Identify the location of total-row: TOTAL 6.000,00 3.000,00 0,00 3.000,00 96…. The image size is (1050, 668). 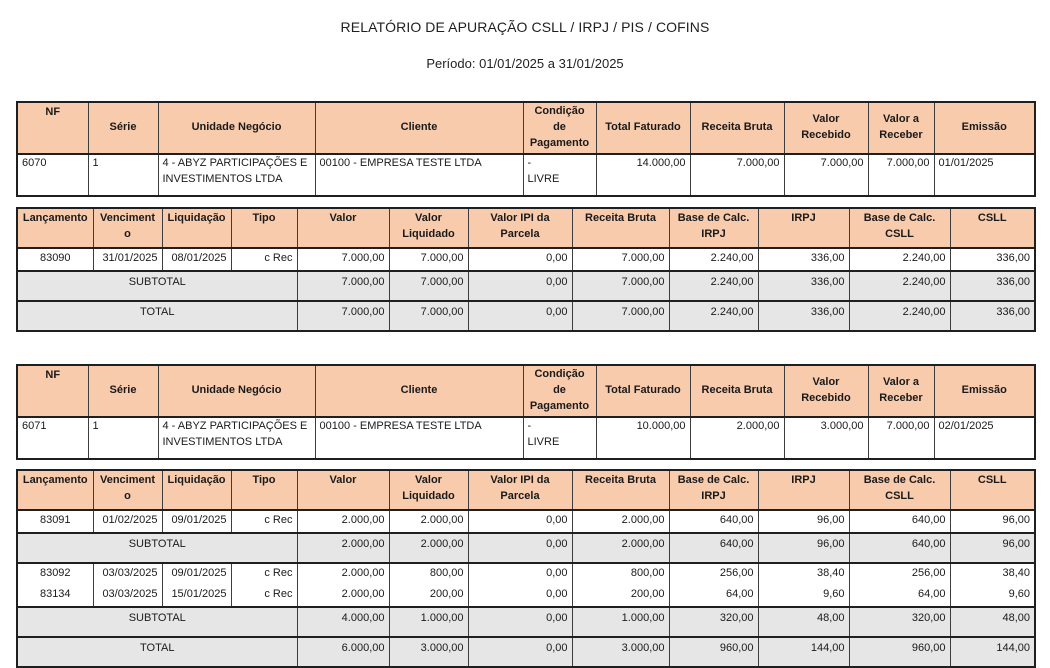
(526, 651).